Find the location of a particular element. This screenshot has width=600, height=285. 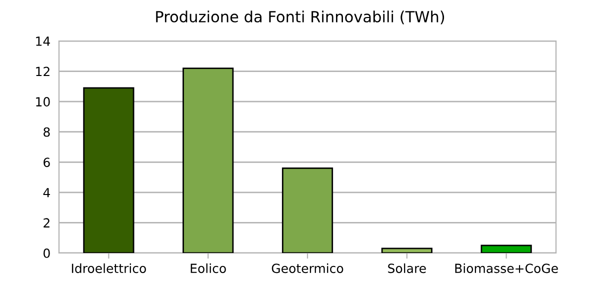

x-tick-label: Eolico is located at coordinates (208, 268).